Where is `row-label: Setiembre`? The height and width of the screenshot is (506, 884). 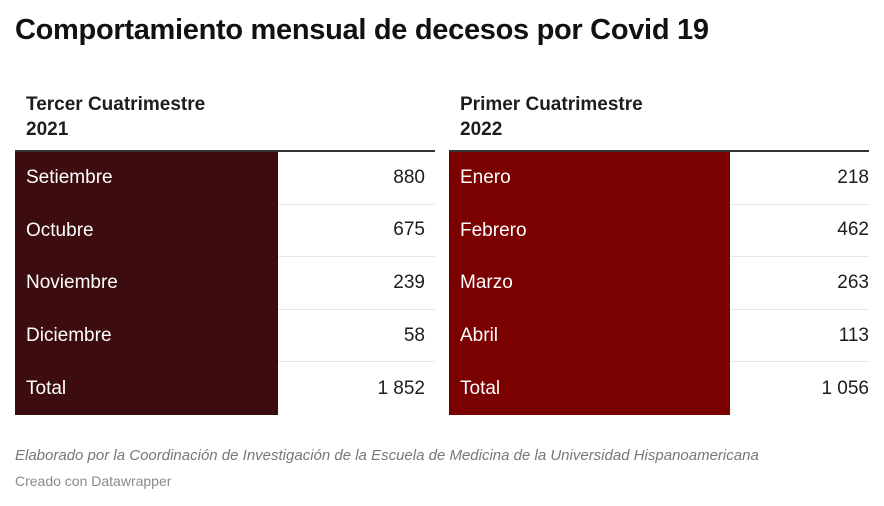
row-label: Setiembre is located at coordinates (146, 178).